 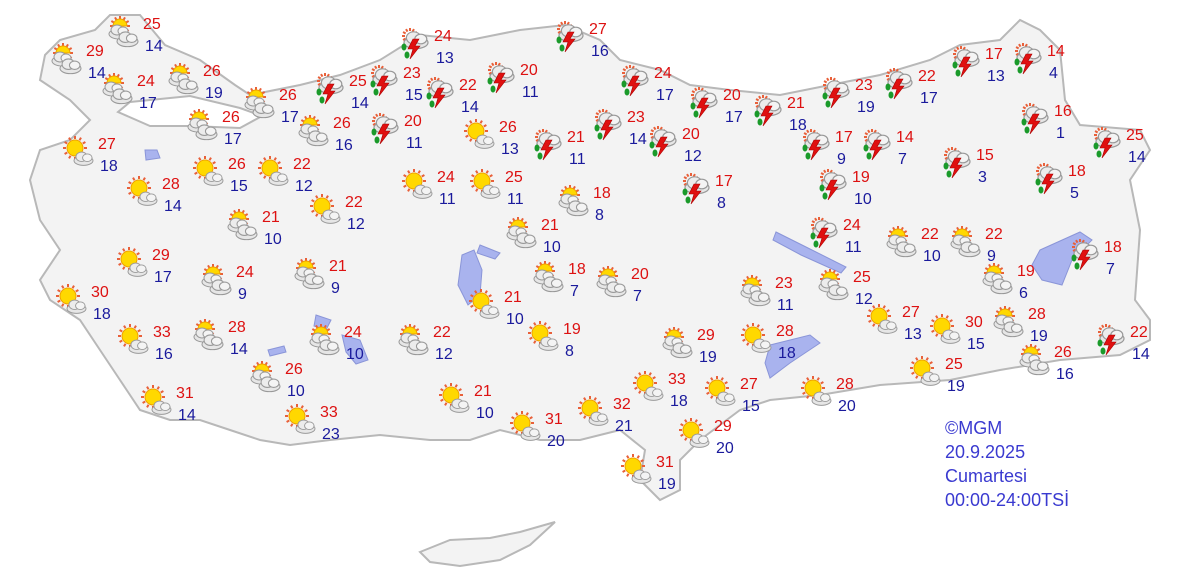 What do you see at coordinates (622, 285) in the screenshot?
I see `weather-station: 20 7` at bounding box center [622, 285].